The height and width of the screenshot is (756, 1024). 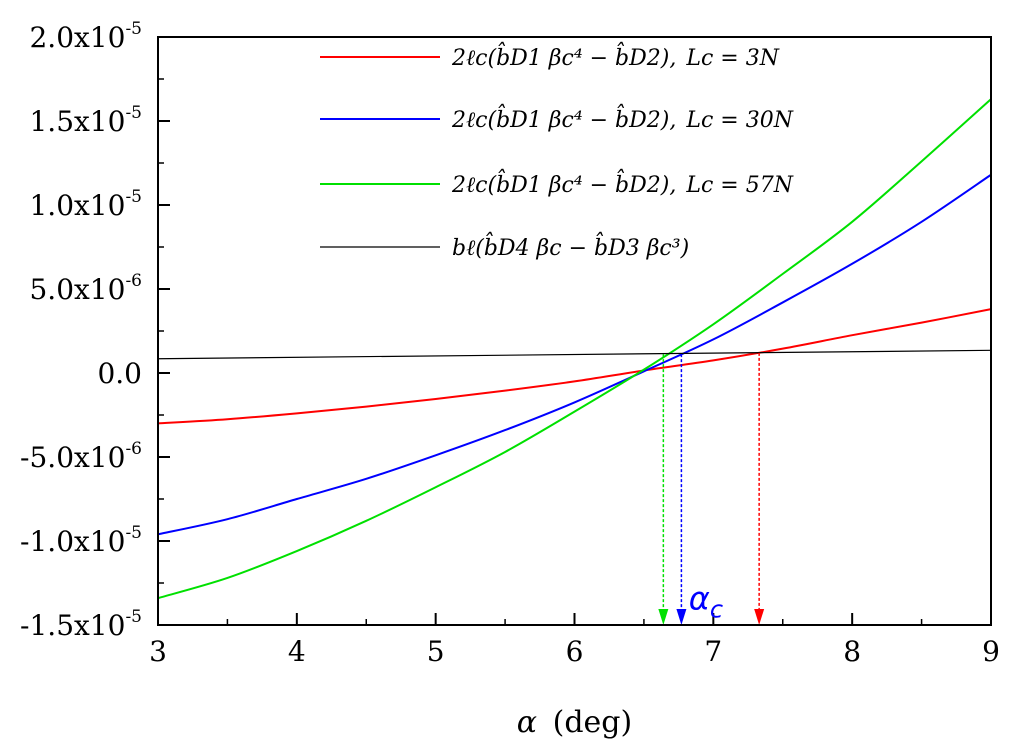 What do you see at coordinates (77, 37) in the screenshot?
I see `y-tick-mantissa: 2.0x10` at bounding box center [77, 37].